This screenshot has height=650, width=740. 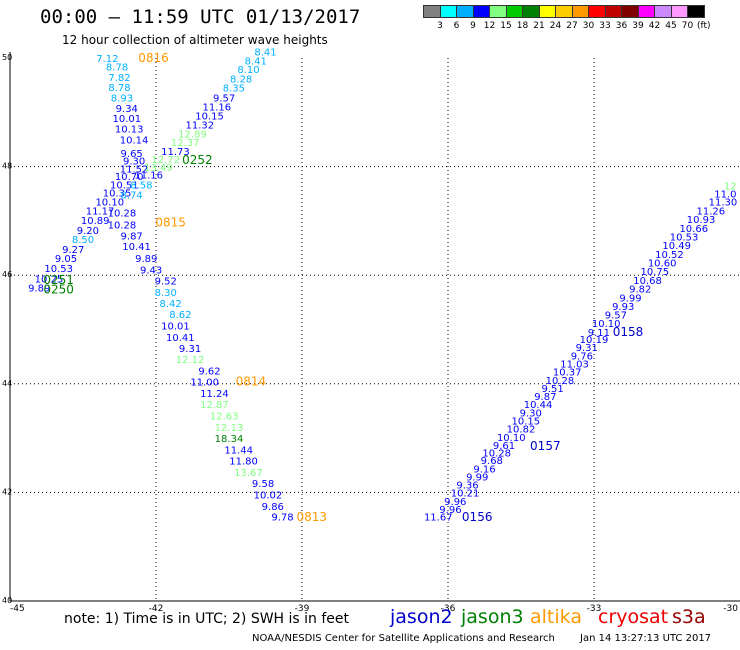 I want to click on colorbar-label: 30, so click(x=588, y=26).